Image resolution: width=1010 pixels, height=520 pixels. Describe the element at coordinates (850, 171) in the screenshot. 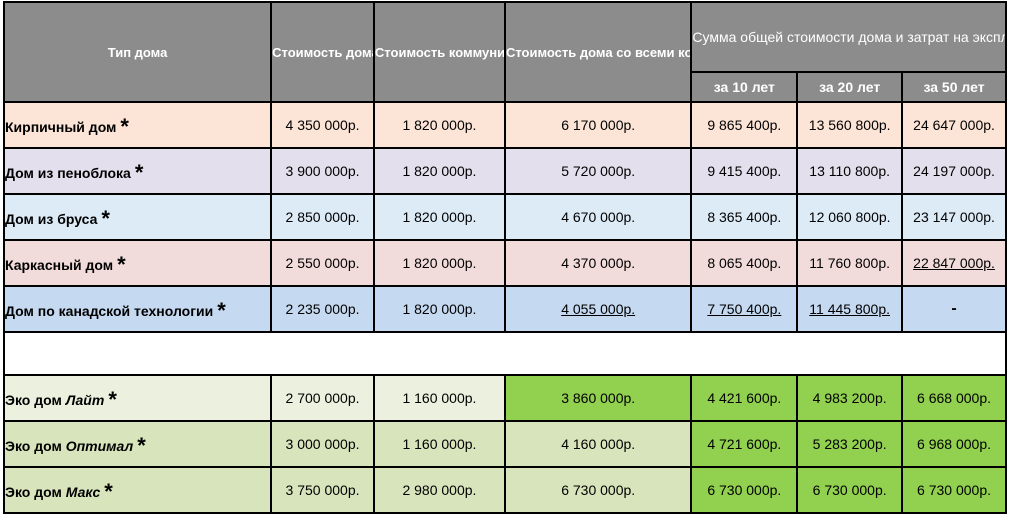

I see `cost-cell: 13 110 800р.` at that location.